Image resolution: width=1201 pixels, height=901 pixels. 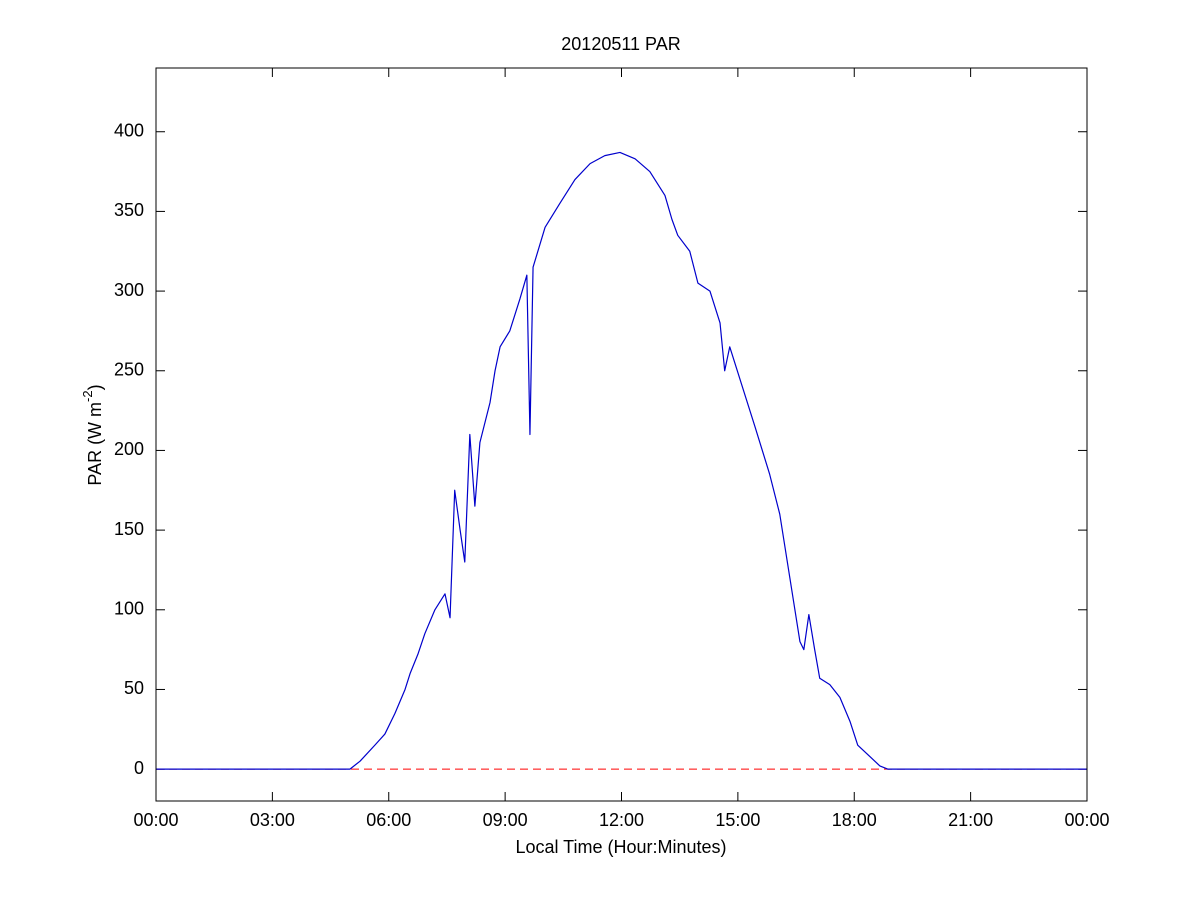 What do you see at coordinates (95, 444) in the screenshot?
I see `y-label-text: PAR (W m` at bounding box center [95, 444].